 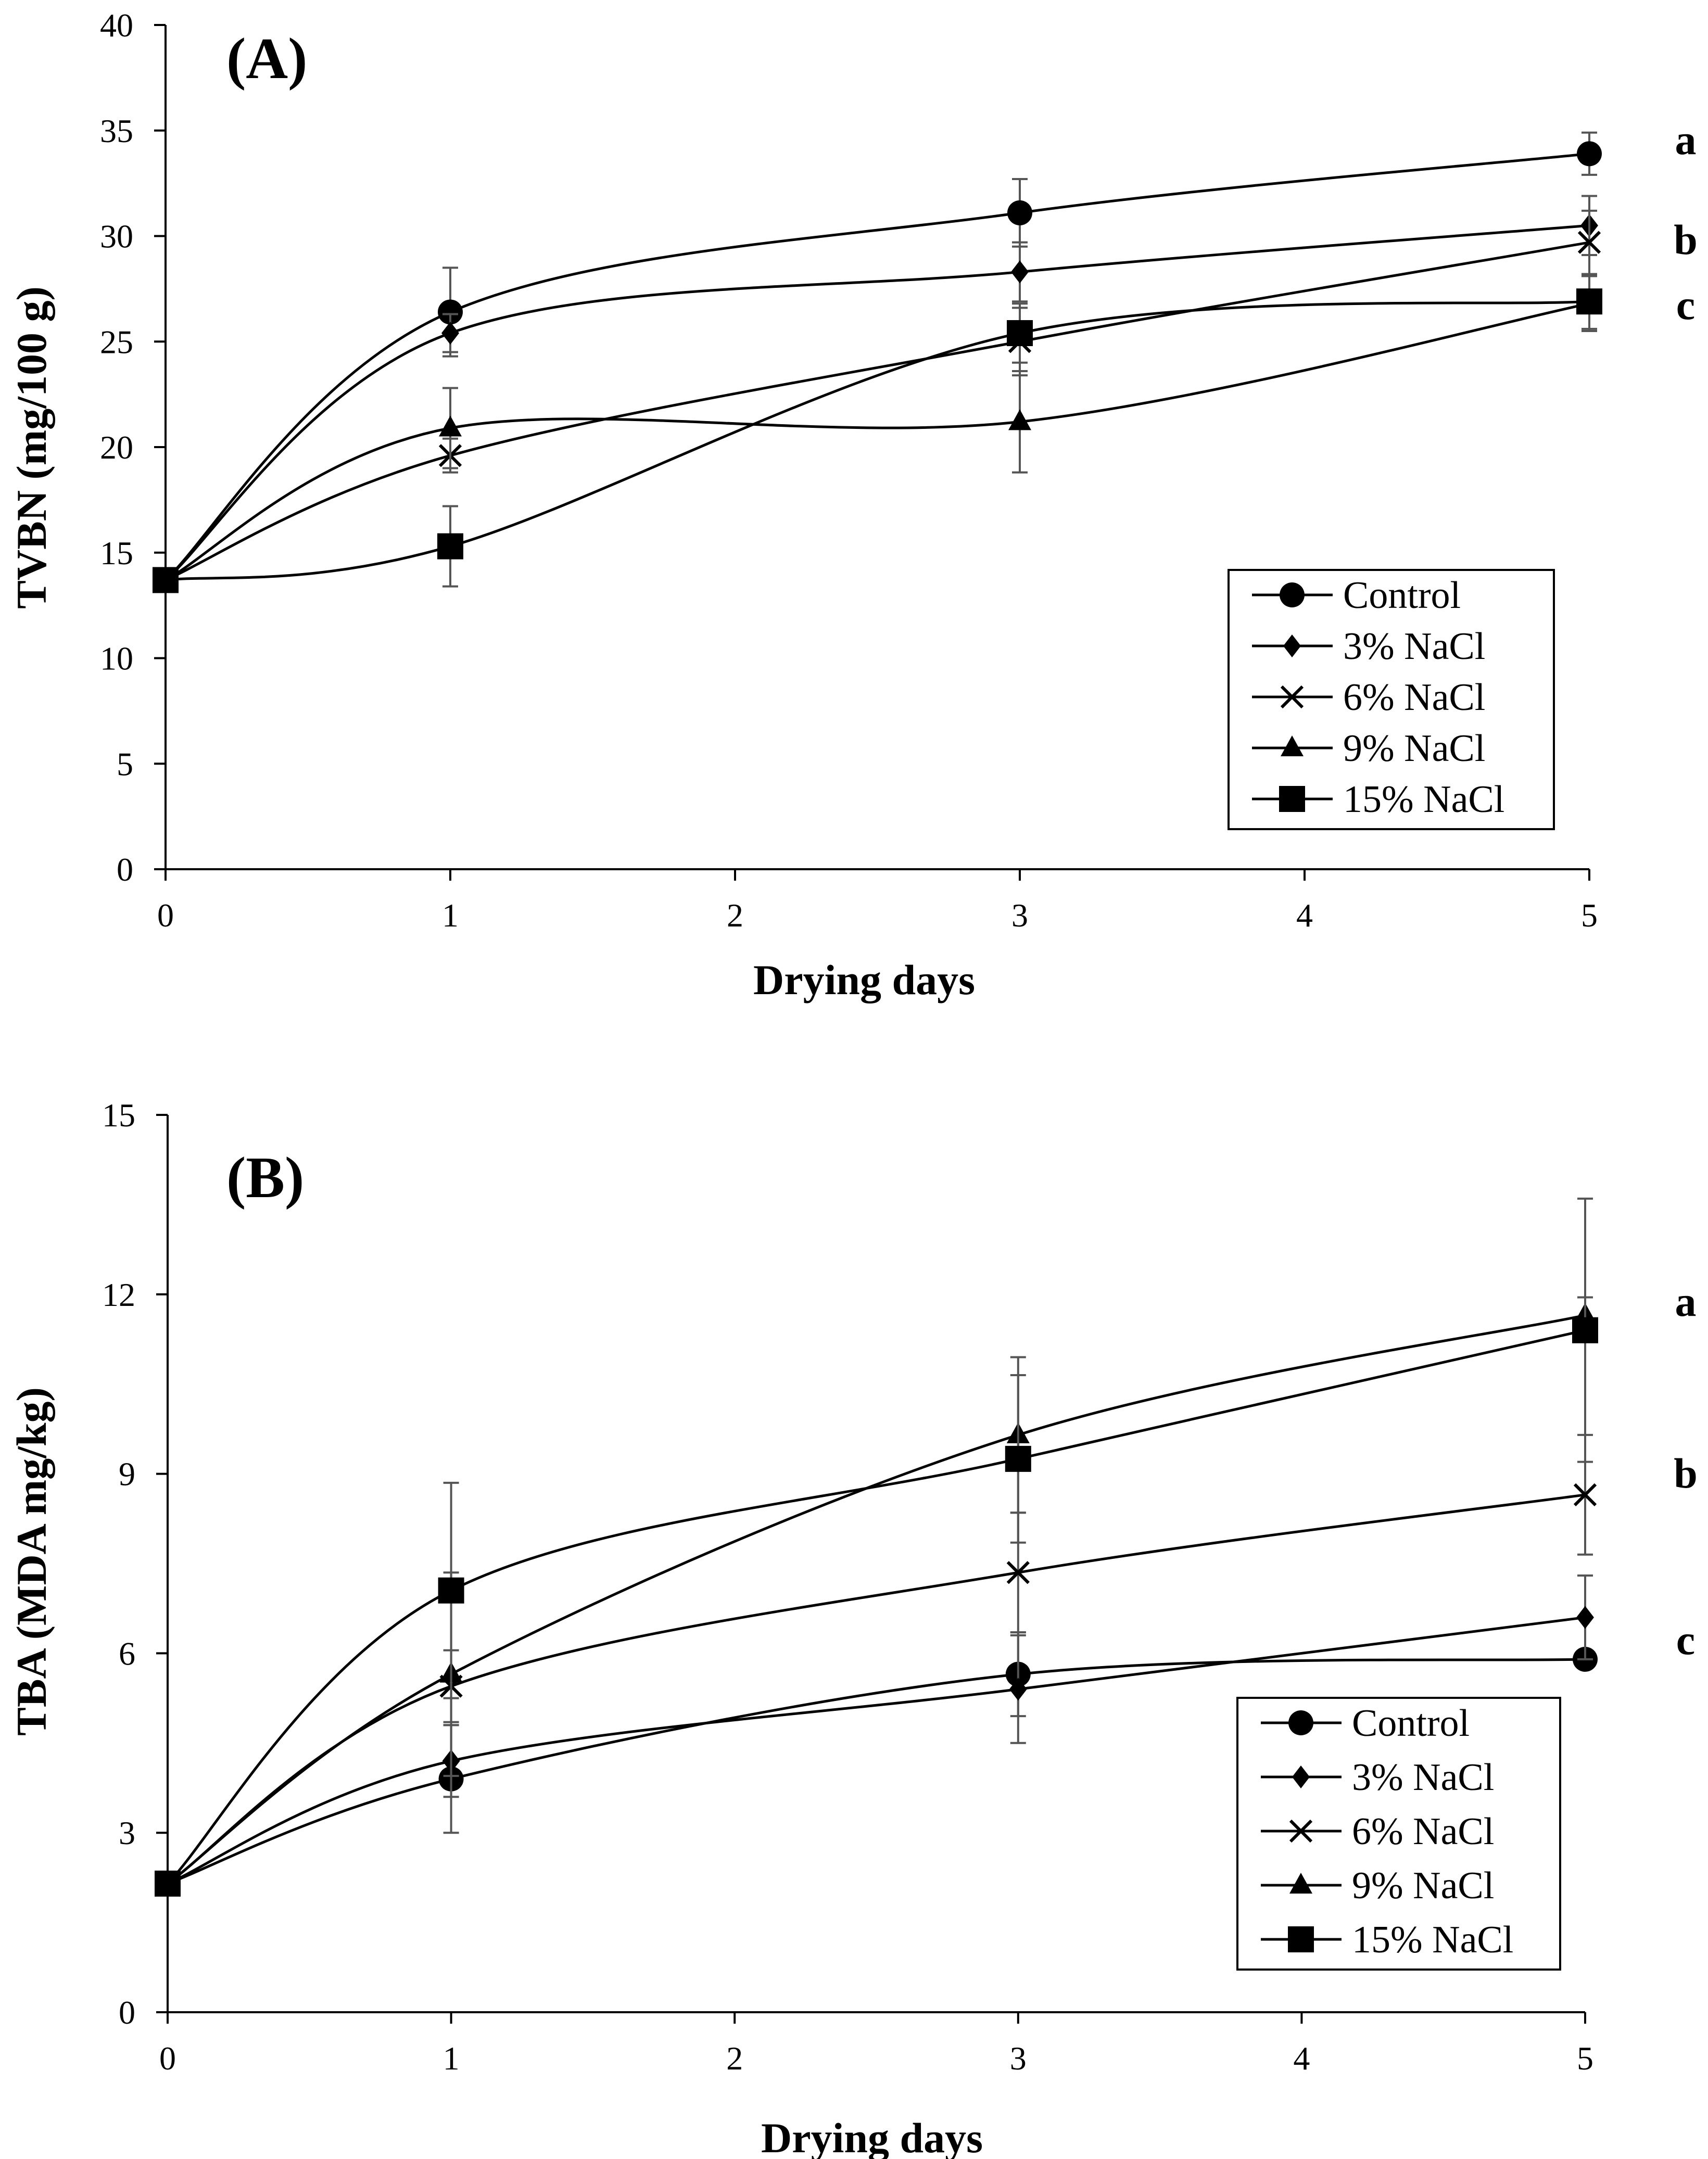 I want to click on panel-b-x-axis-title: Drying days, so click(x=872, y=2136).